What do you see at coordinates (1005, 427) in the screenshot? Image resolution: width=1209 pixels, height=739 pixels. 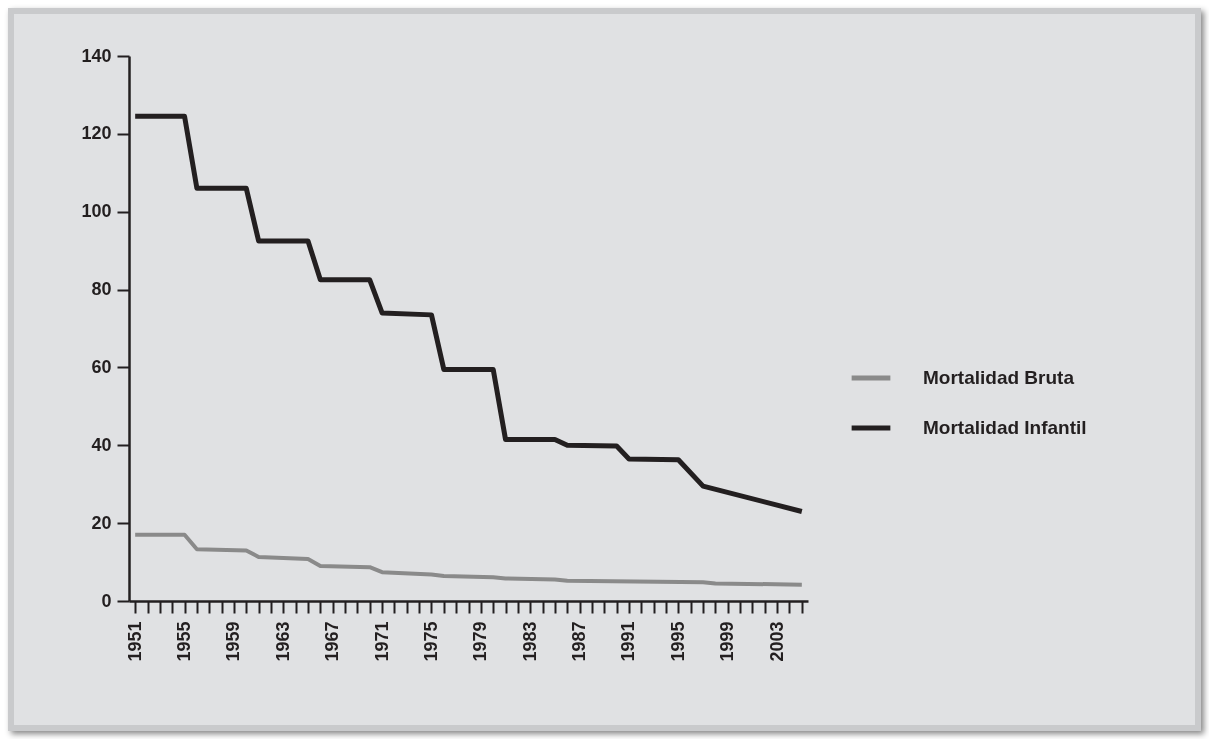 I see `legend-label: Mortalidad Infantil` at bounding box center [1005, 427].